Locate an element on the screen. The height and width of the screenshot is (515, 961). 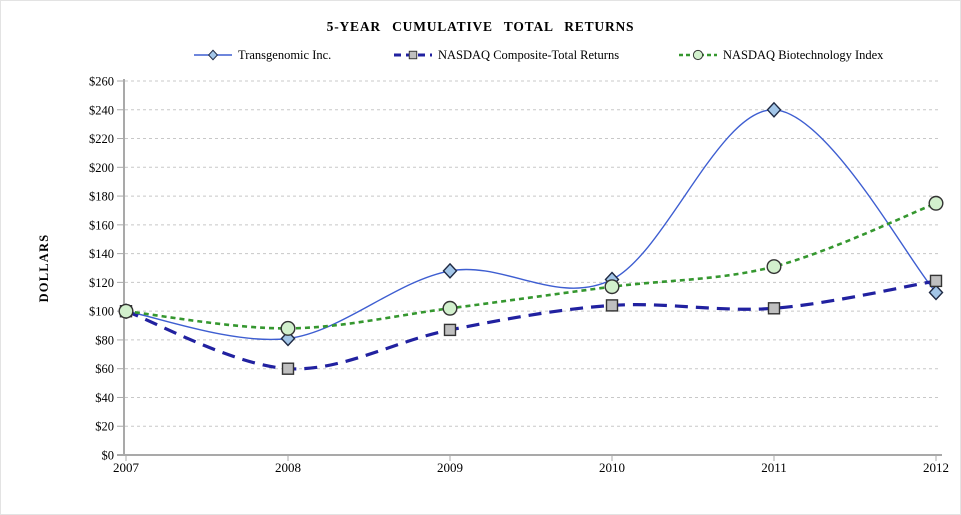
y-axis-tick-label: $140 is located at coordinates (101, 254).